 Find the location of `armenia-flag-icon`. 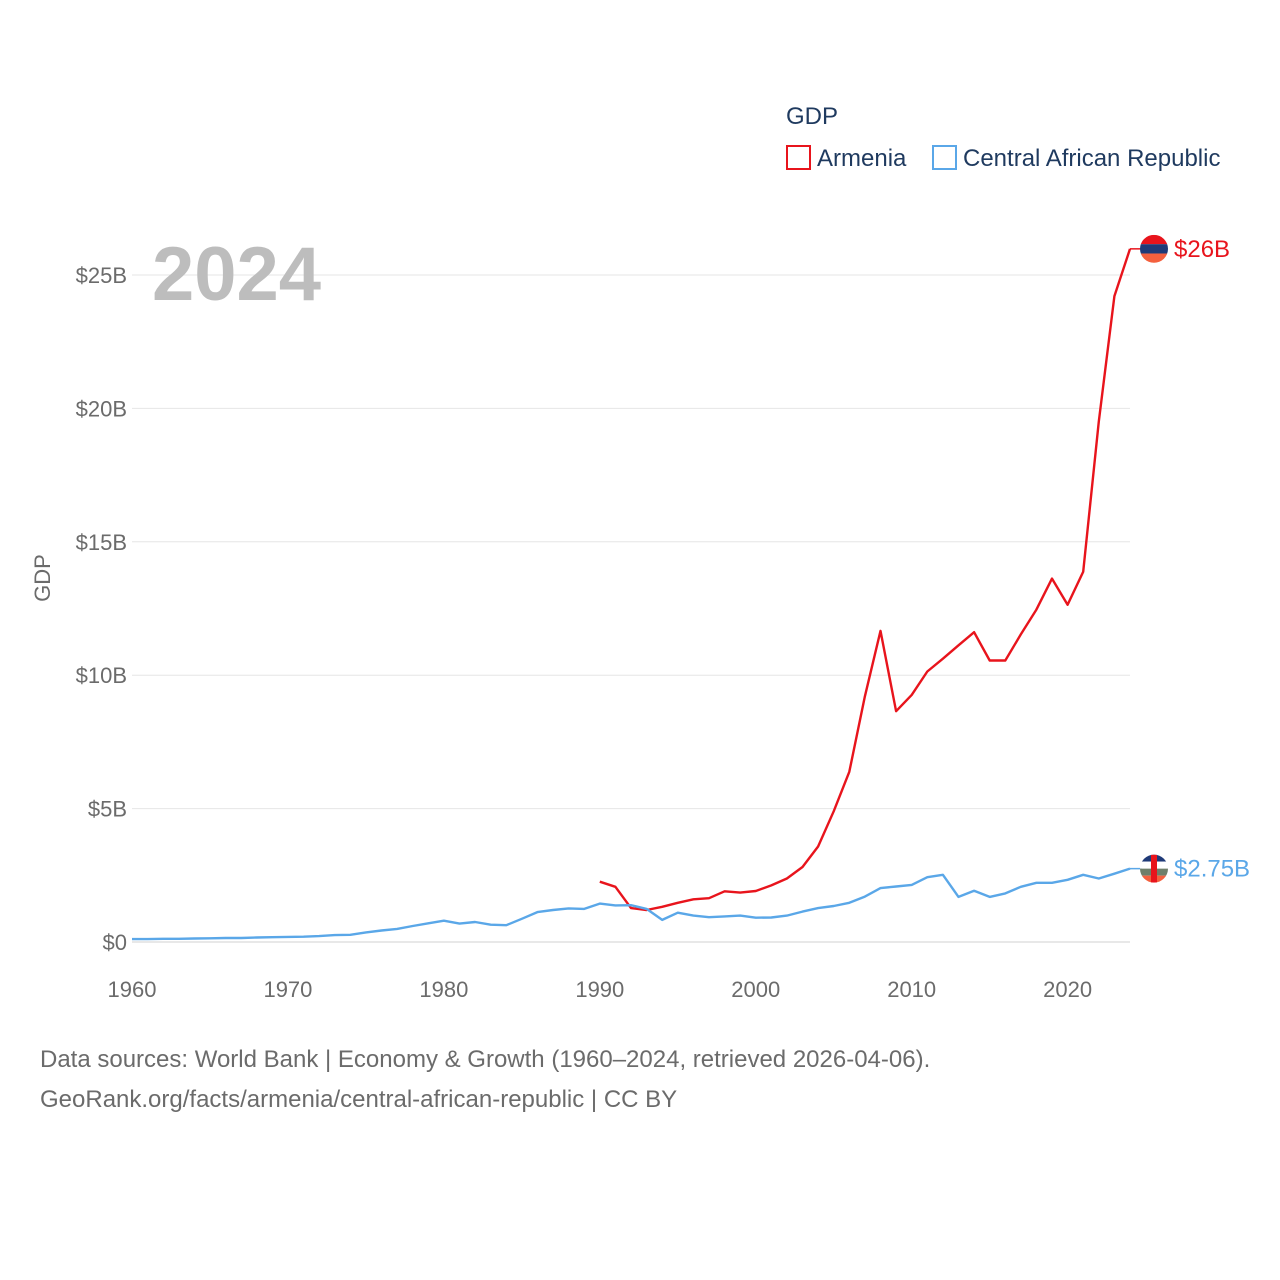

armenia-flag-icon is located at coordinates (1154, 248).